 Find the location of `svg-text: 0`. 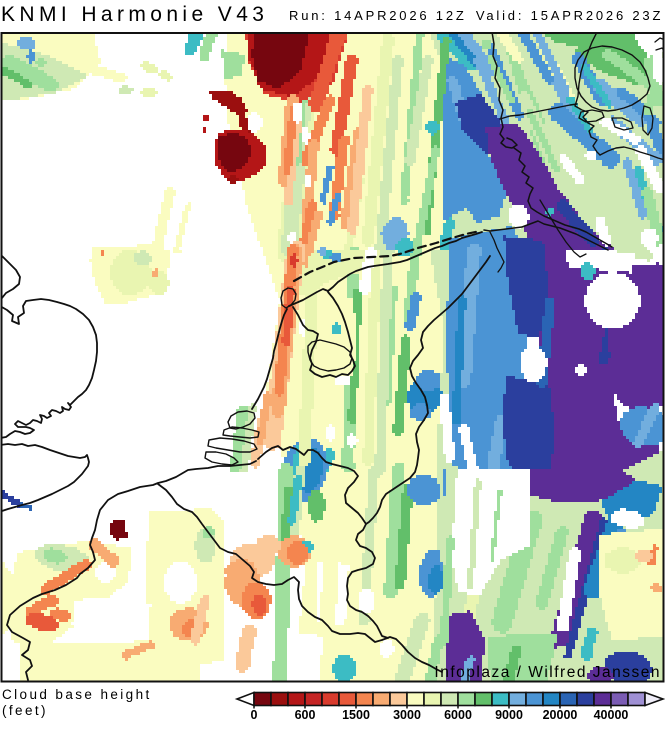

svg-text: 0 is located at coordinates (254, 715).